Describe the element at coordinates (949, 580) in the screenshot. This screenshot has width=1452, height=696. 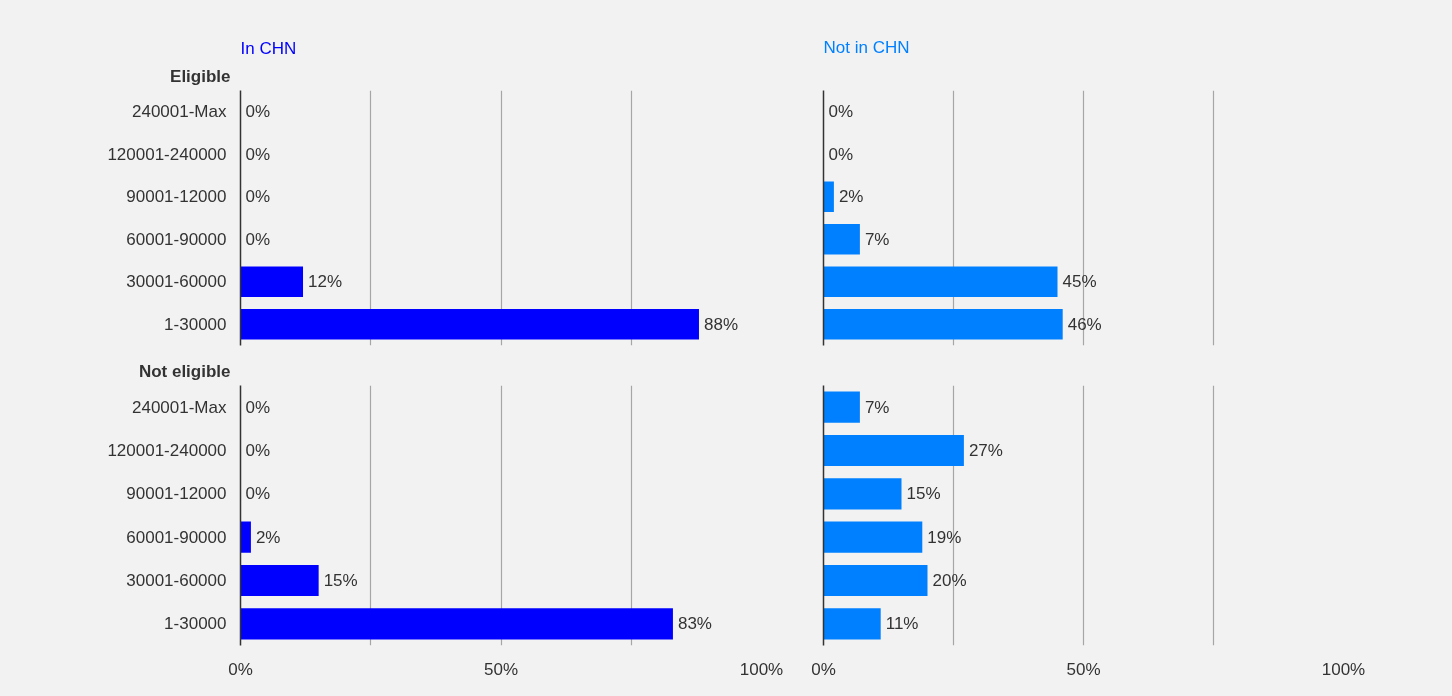
I see `data-label: 20%` at that location.